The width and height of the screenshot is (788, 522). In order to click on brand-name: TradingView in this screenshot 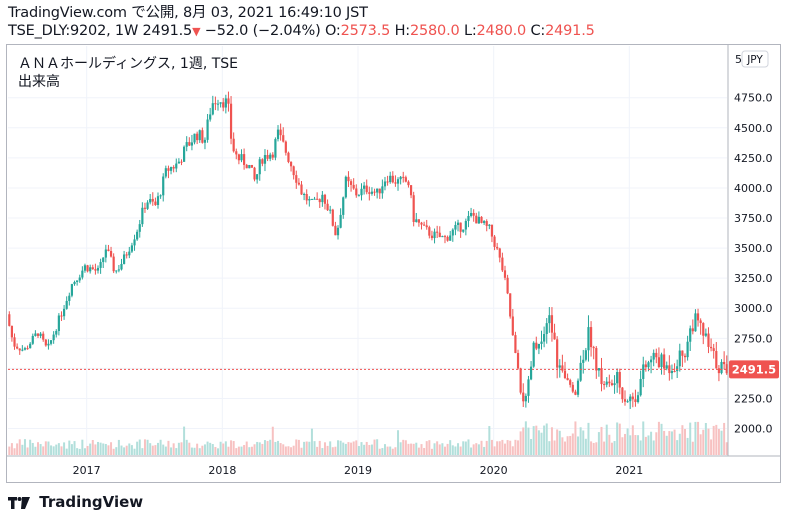, I will do `click(91, 502)`.